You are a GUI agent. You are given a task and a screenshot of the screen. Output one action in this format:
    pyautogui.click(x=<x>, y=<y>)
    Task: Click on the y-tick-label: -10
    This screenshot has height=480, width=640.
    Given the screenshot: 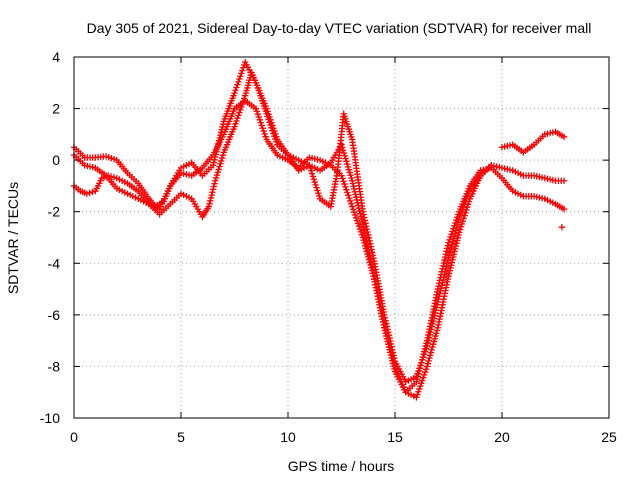 What is the action you would take?
    pyautogui.click(x=50, y=418)
    